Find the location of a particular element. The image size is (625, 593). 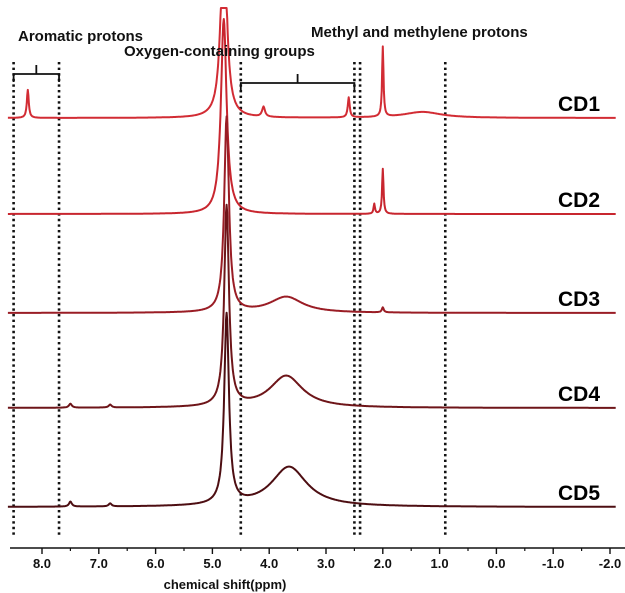

trace-label-cd5: CD5 is located at coordinates (579, 493).